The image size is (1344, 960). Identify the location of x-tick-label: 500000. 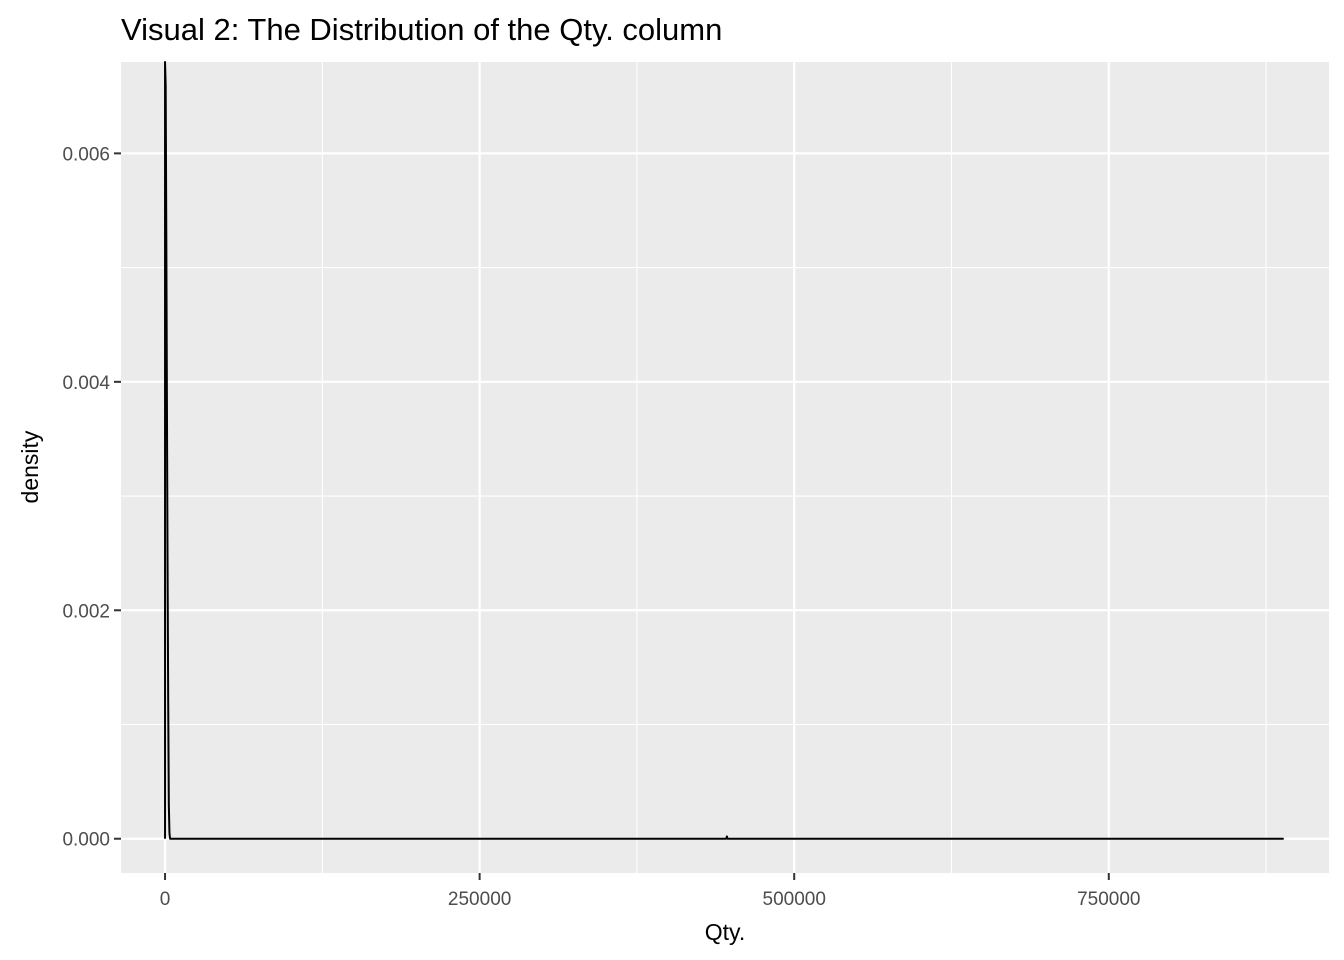
(794, 899).